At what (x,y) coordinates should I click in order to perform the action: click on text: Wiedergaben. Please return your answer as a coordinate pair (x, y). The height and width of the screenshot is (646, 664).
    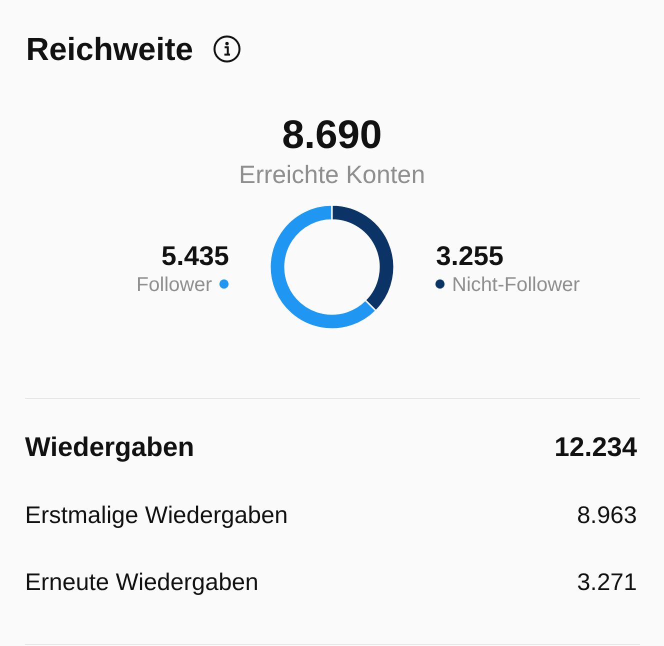
    Looking at the image, I should click on (109, 447).